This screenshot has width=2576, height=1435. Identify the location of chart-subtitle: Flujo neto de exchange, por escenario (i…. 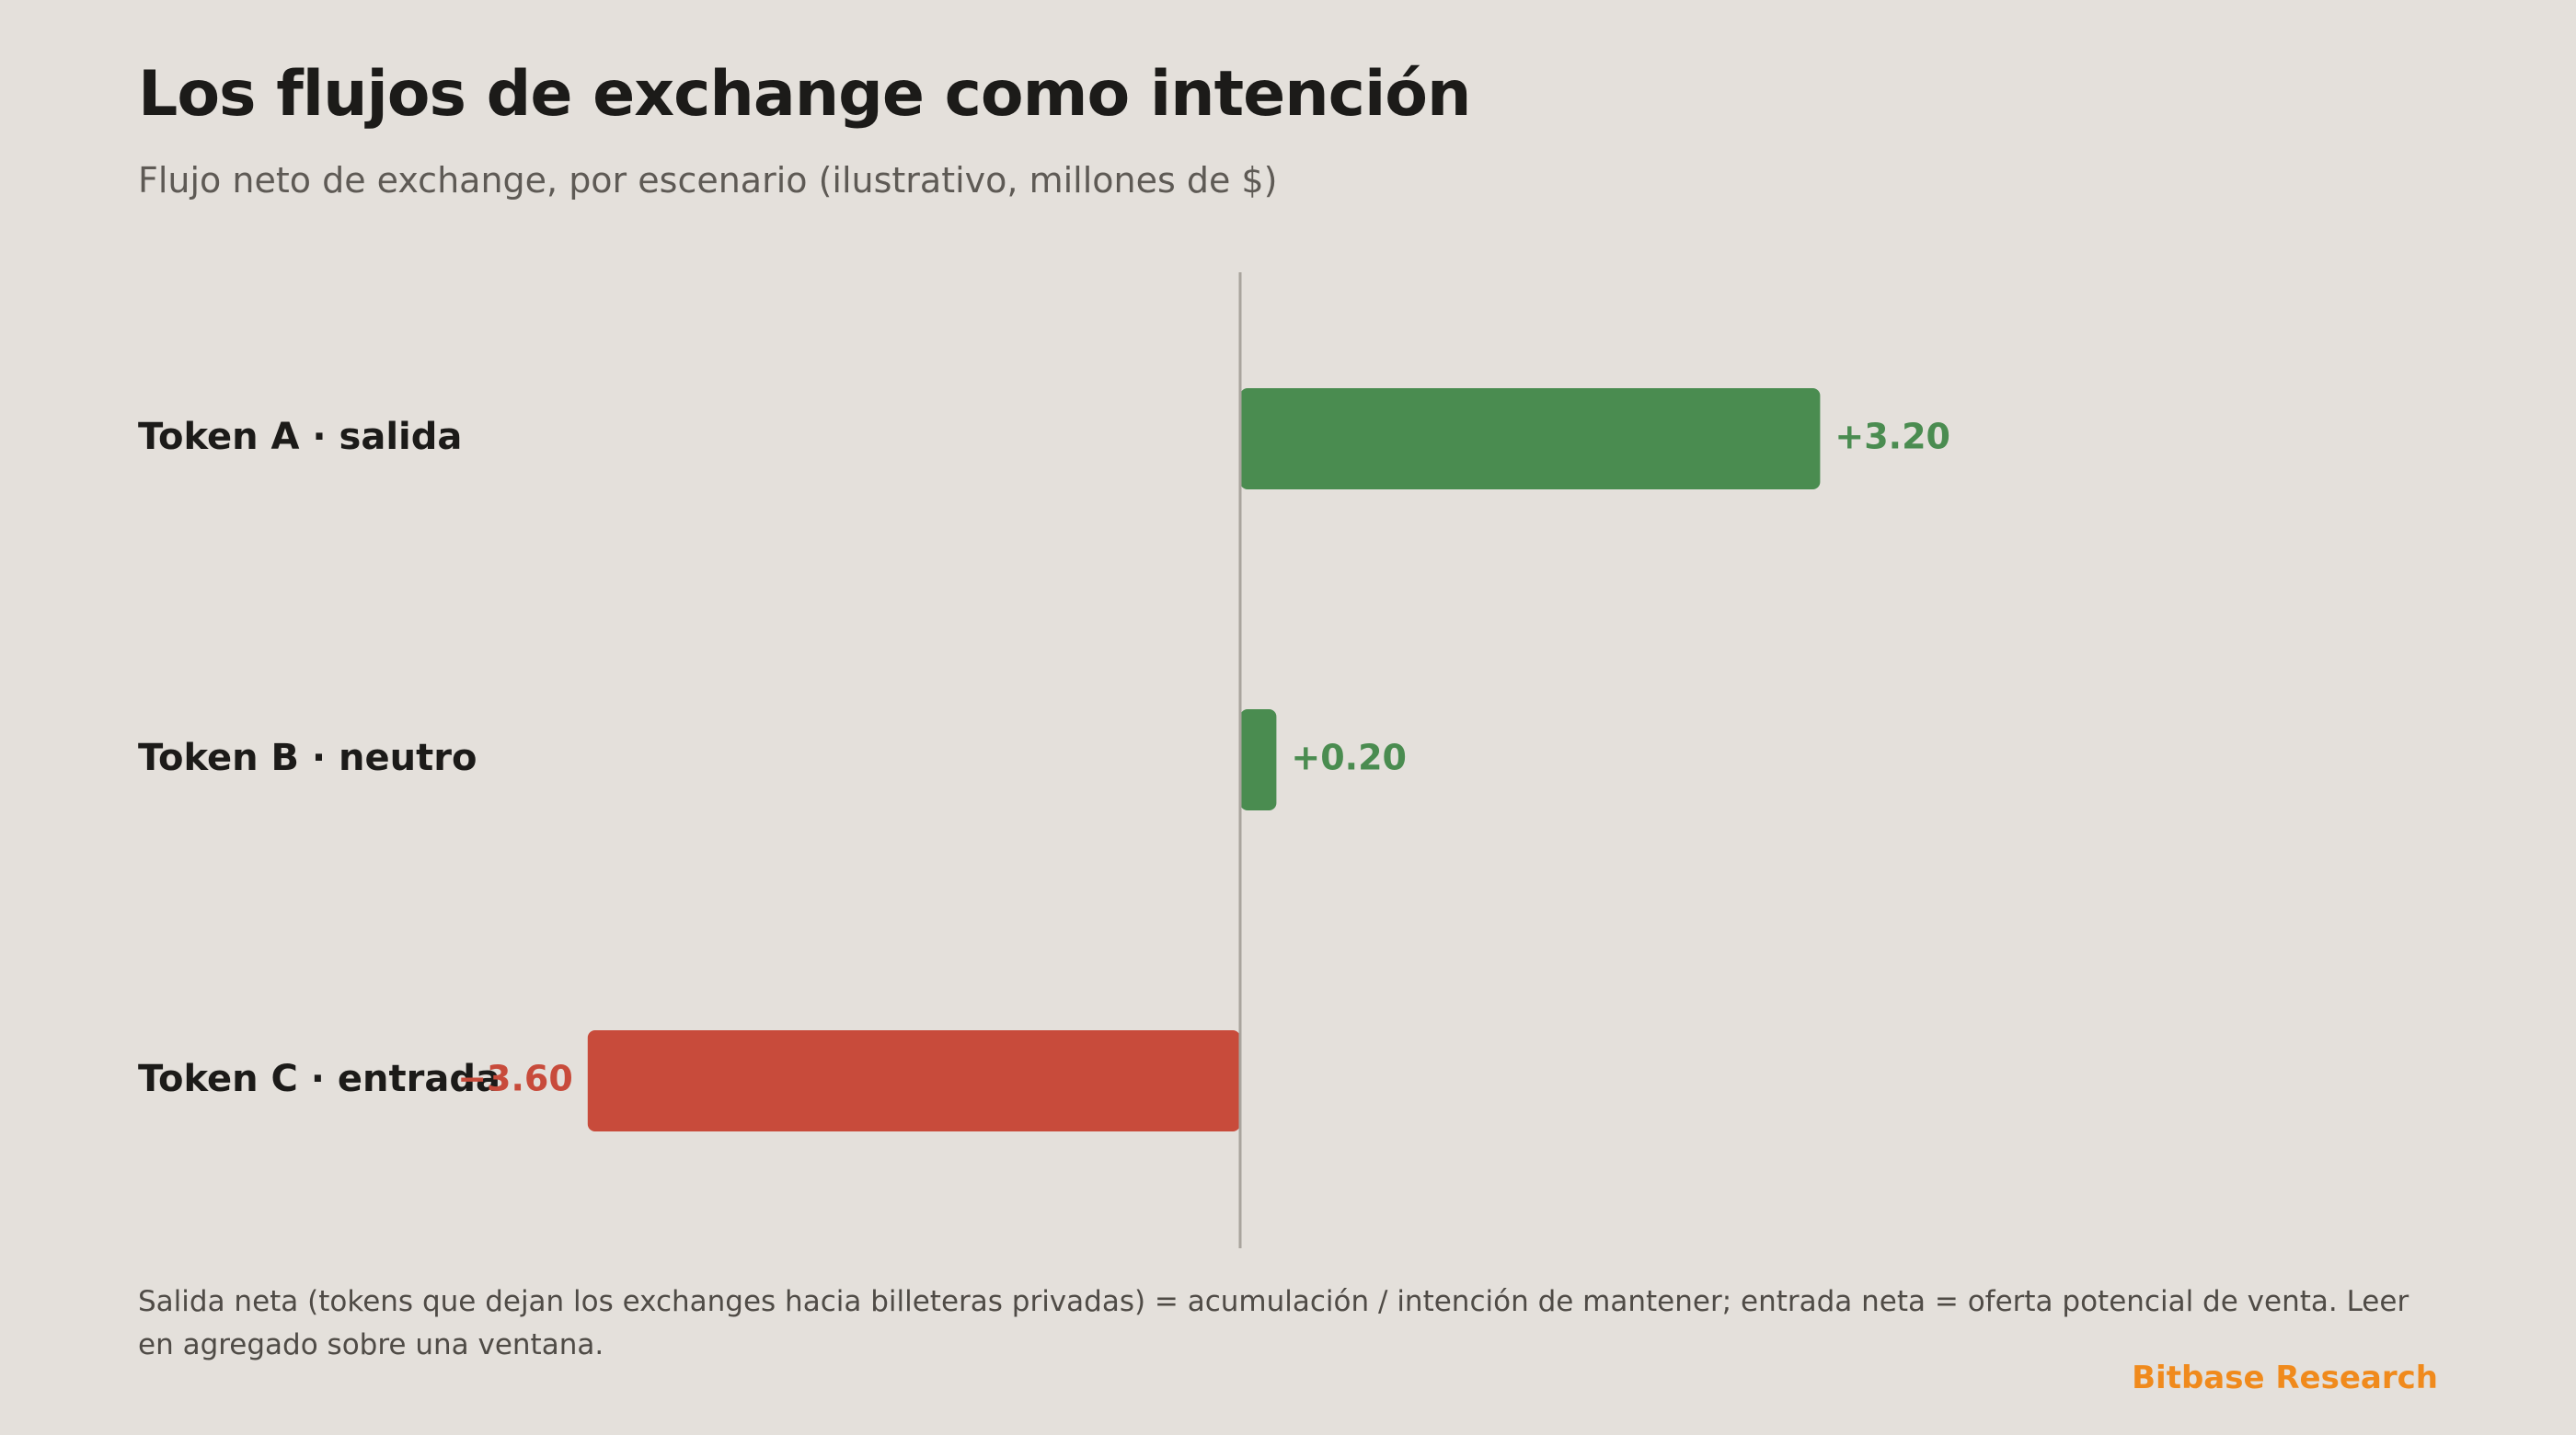
(708, 180).